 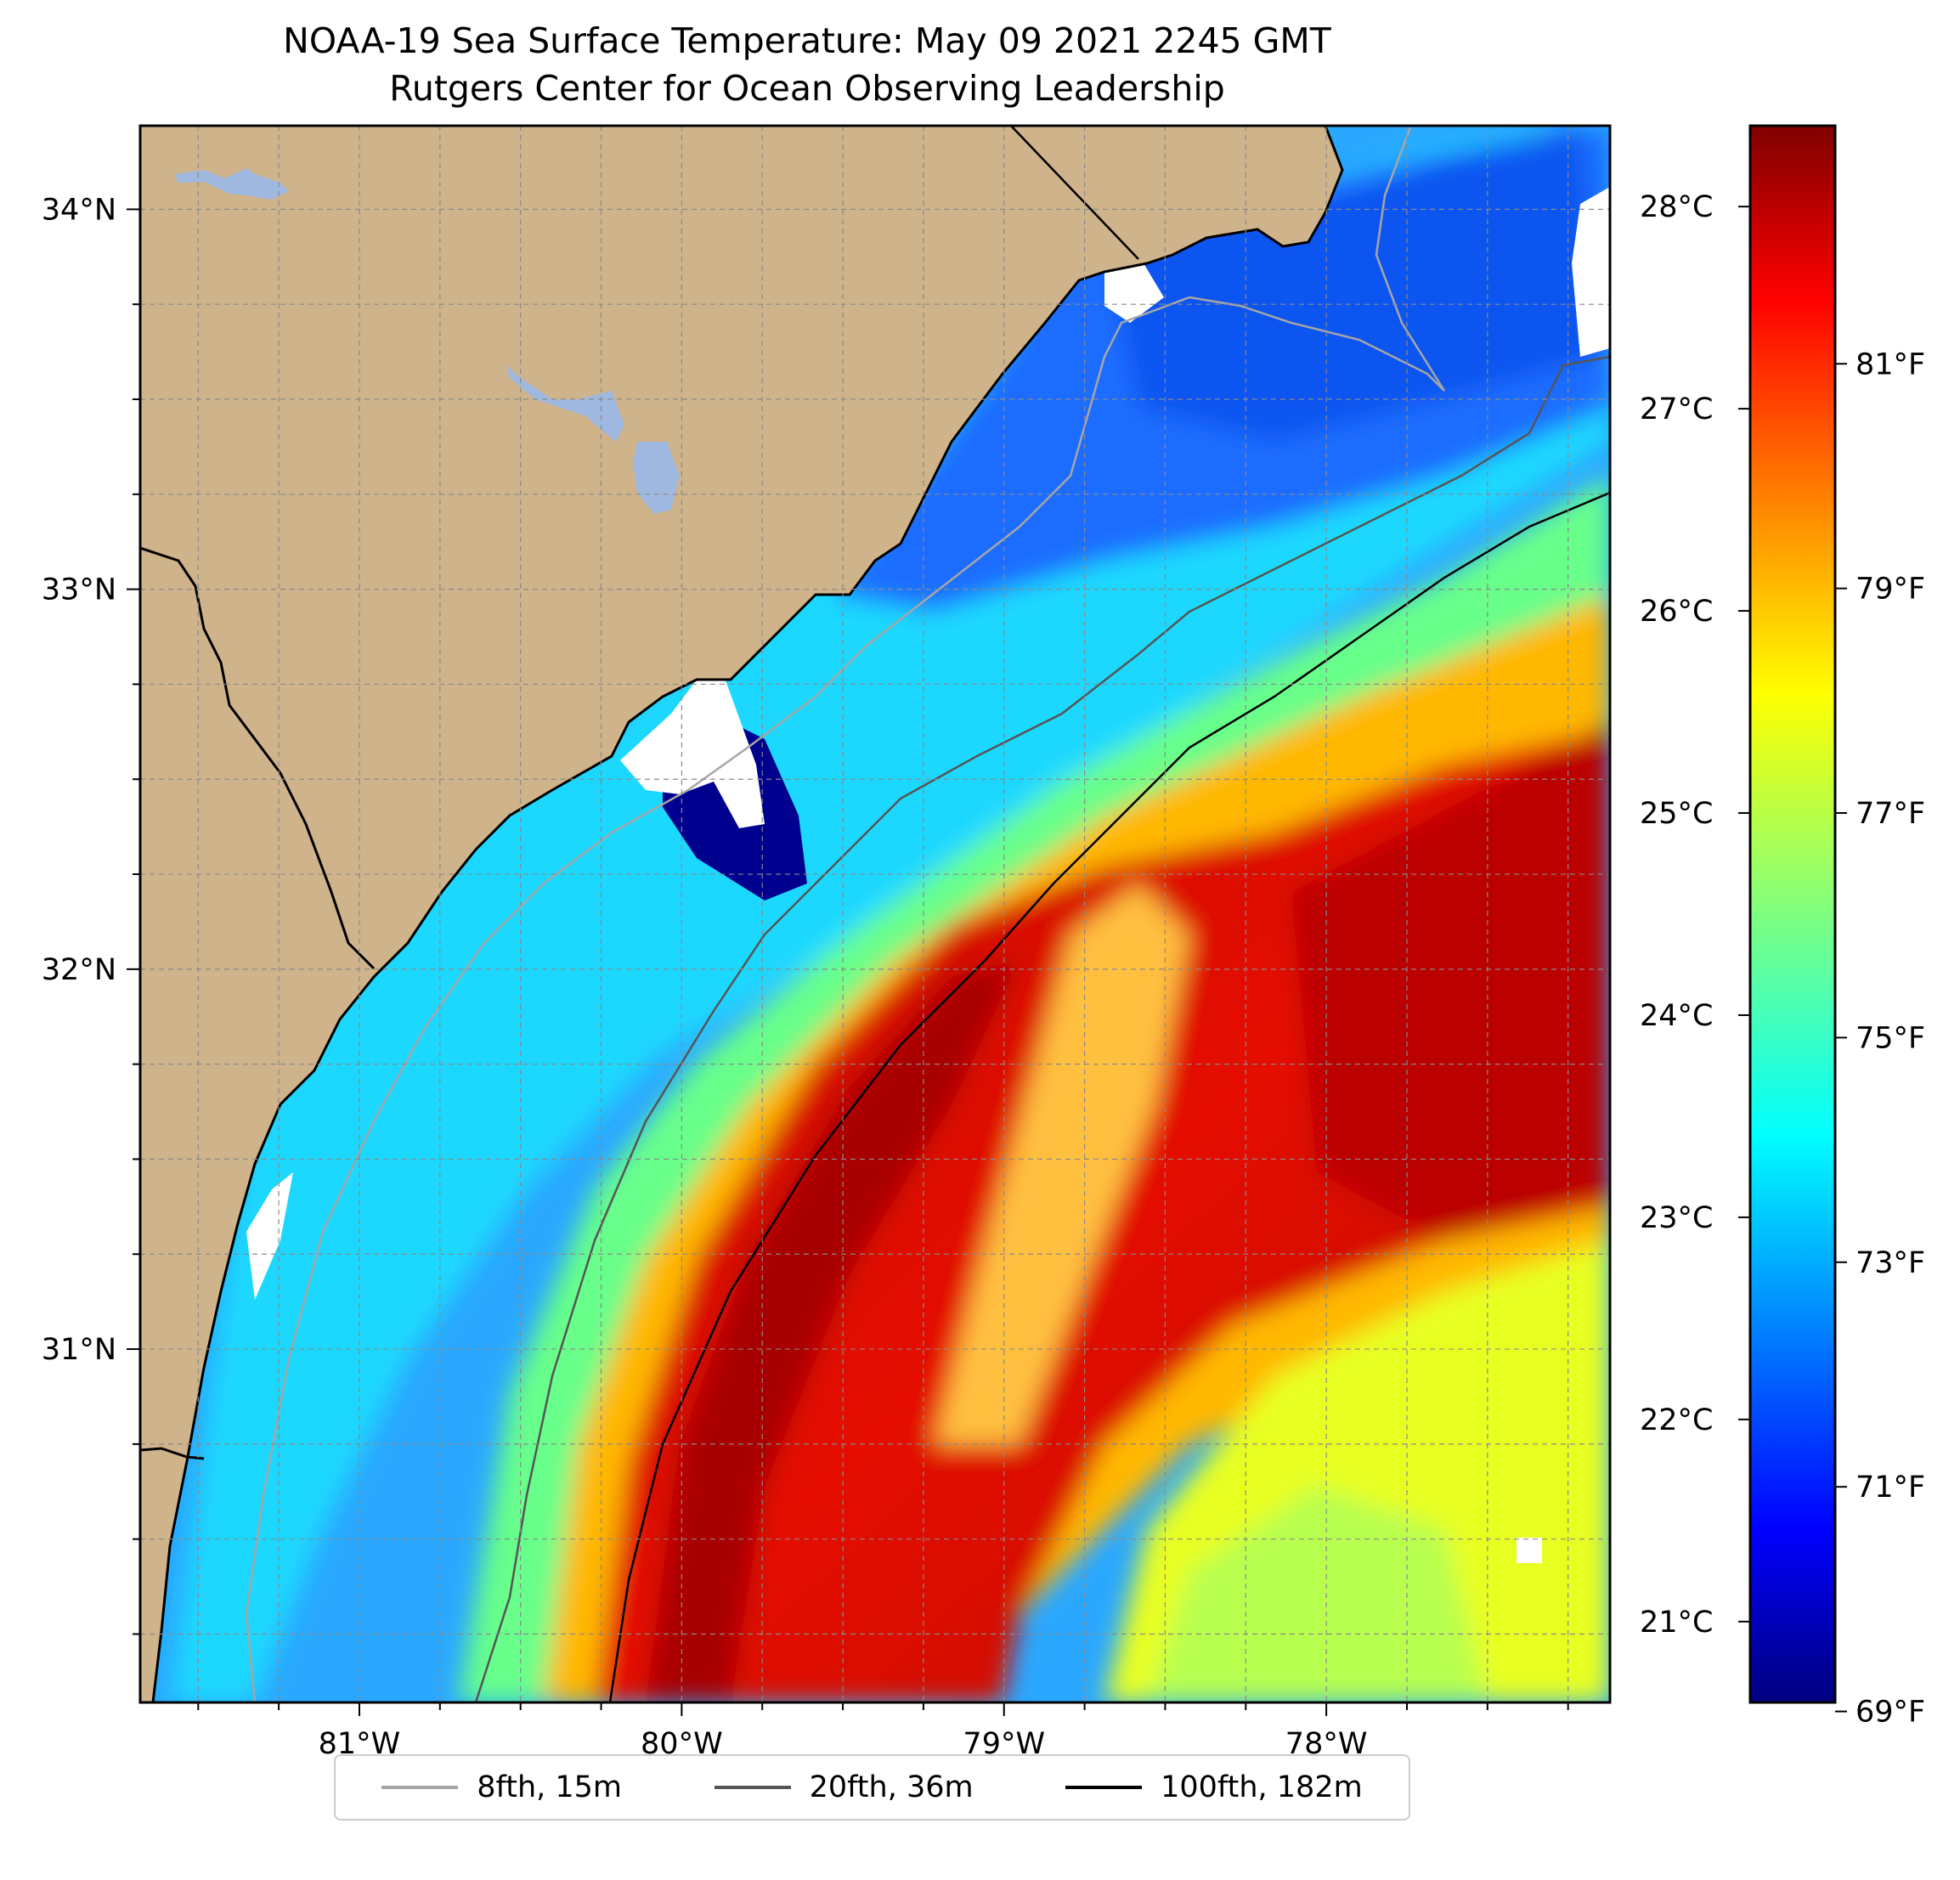 I want to click on celsius-tick-label: 23°C, so click(x=1677, y=1218).